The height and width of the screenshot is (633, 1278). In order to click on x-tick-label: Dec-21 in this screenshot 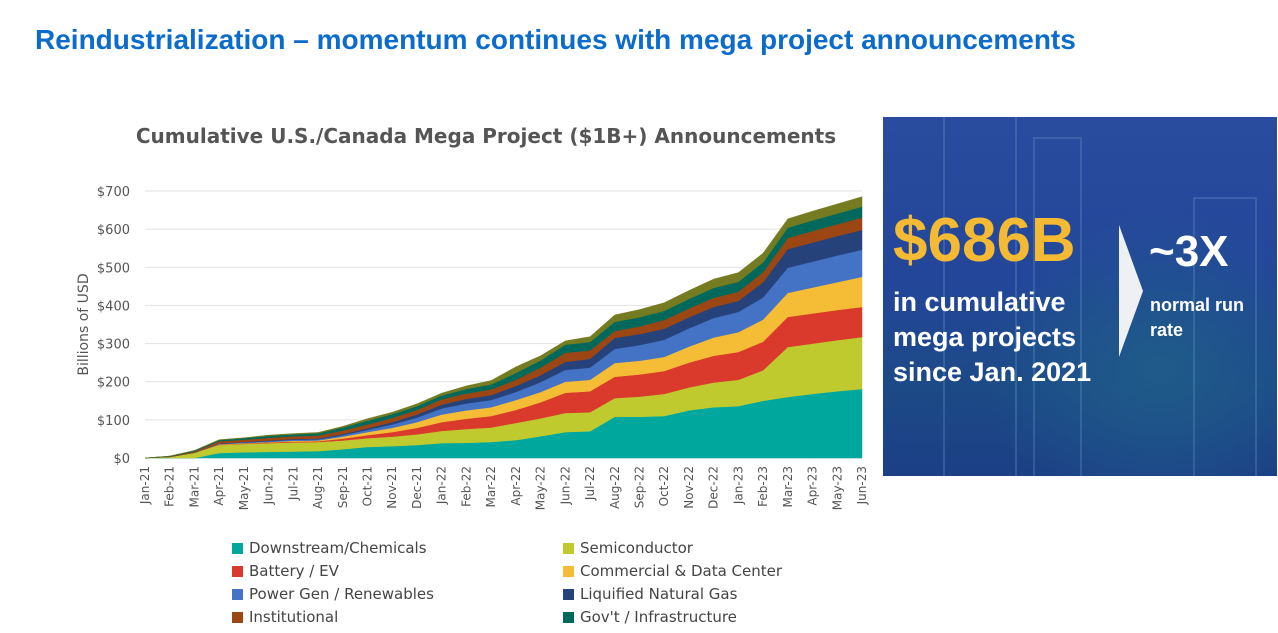, I will do `click(417, 487)`.